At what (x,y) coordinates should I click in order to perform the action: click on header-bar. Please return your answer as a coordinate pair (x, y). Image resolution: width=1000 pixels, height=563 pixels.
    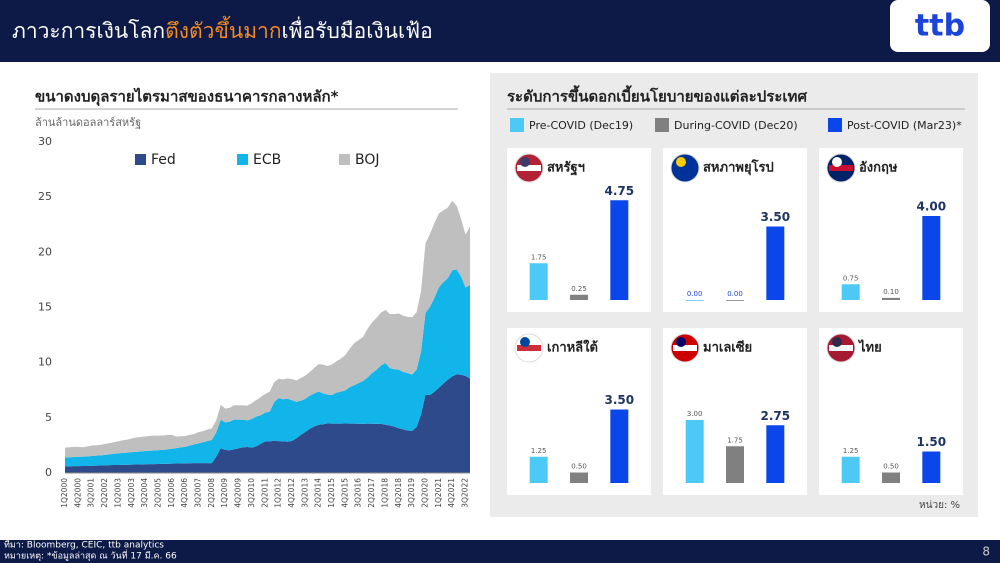
    Looking at the image, I should click on (500, 31).